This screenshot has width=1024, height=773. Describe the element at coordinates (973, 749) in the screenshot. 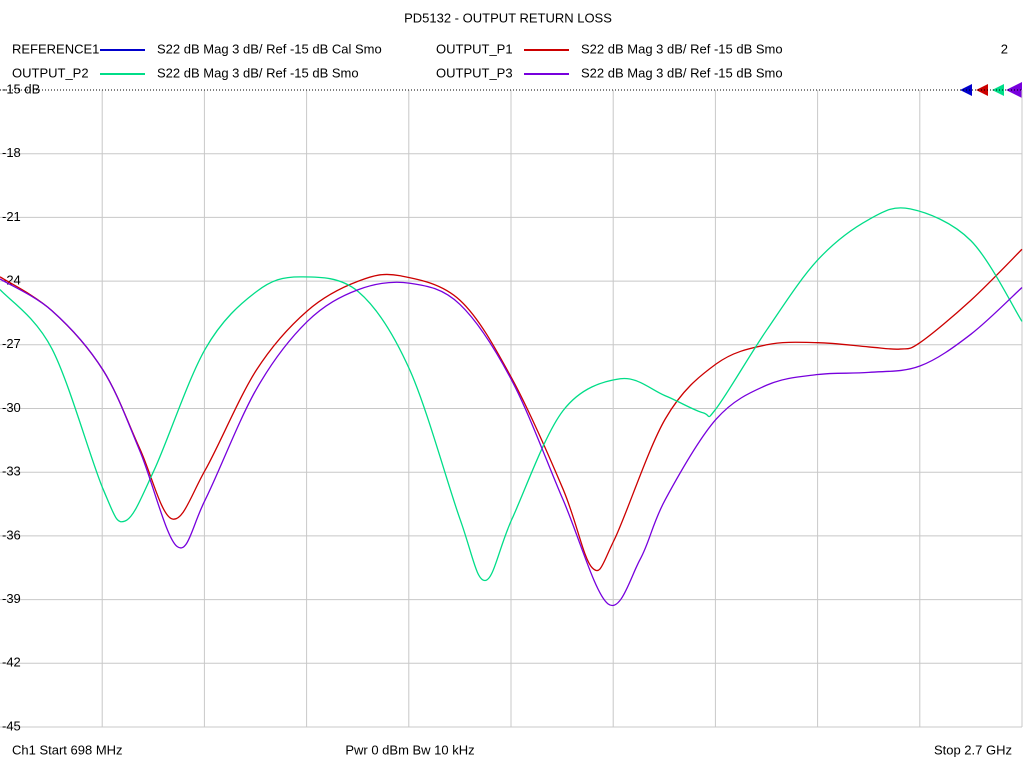

I see `footer-stop: Stop 2.7 GHz` at that location.